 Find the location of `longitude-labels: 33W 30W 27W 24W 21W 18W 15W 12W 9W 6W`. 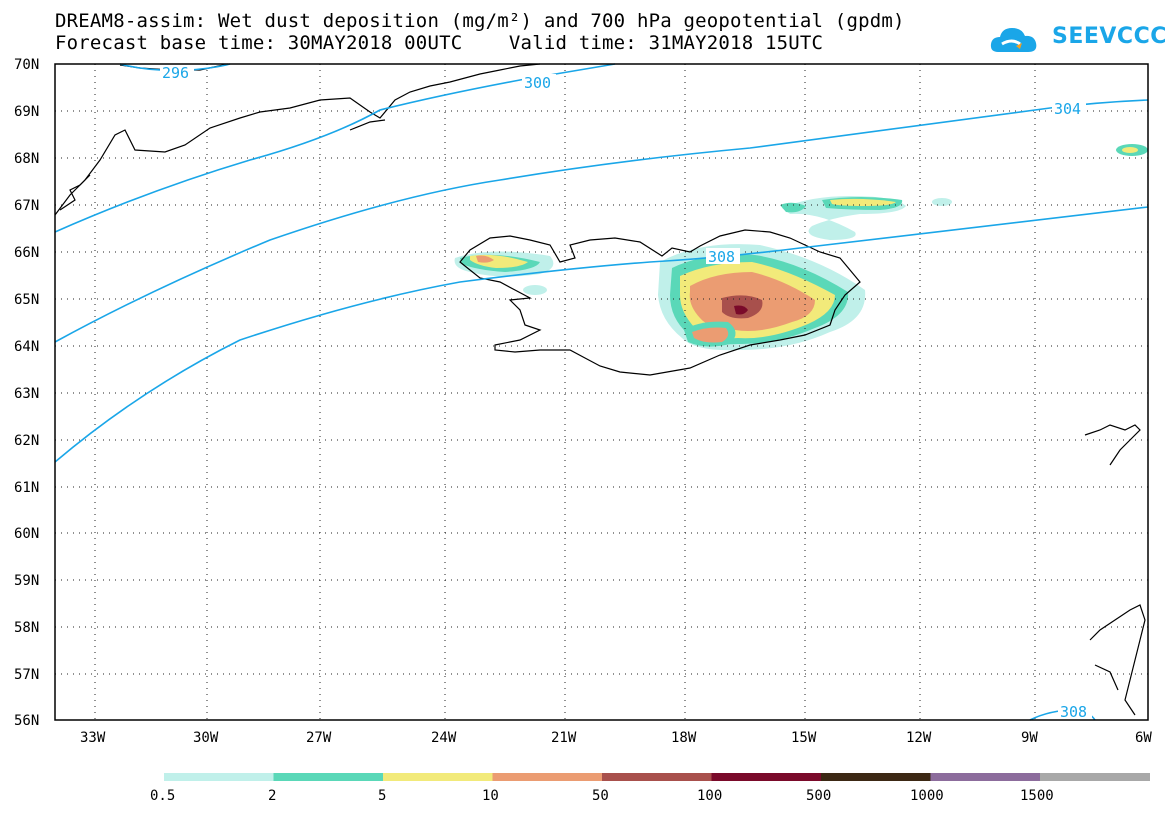

longitude-labels: 33W 30W 27W 24W 21W 18W 15W 12W 9W 6W is located at coordinates (616, 738).